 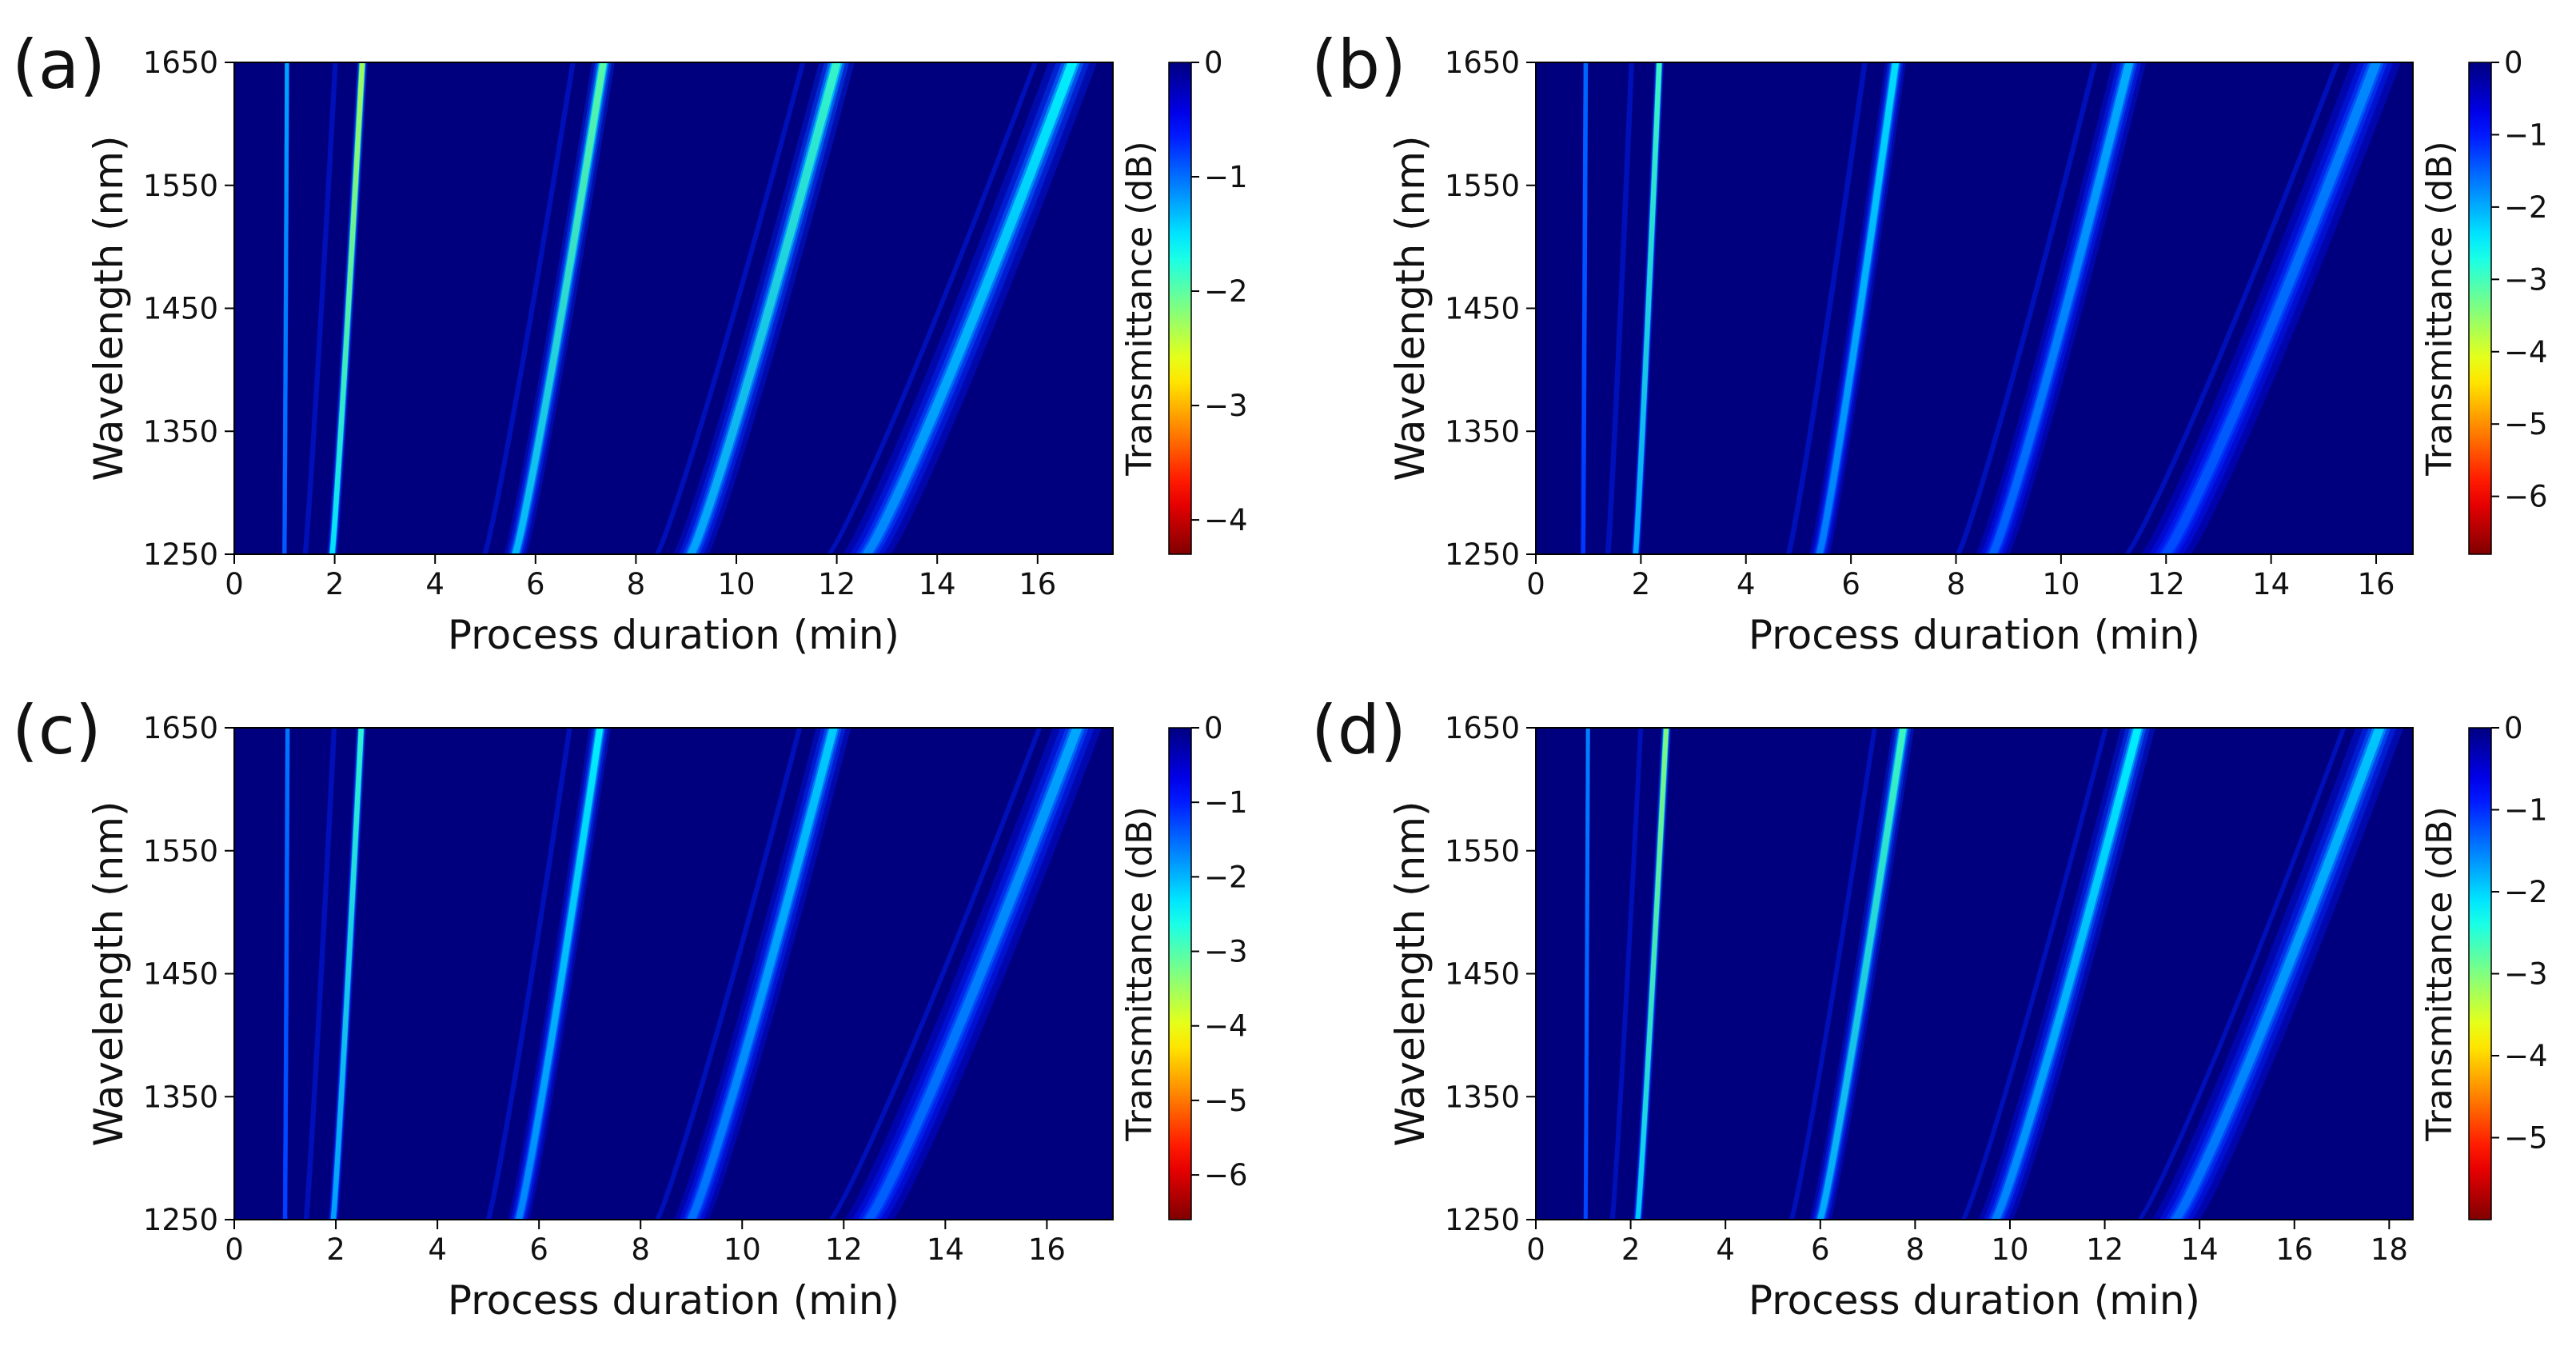 I want to click on x-tick-label: 8, so click(x=1916, y=1250).